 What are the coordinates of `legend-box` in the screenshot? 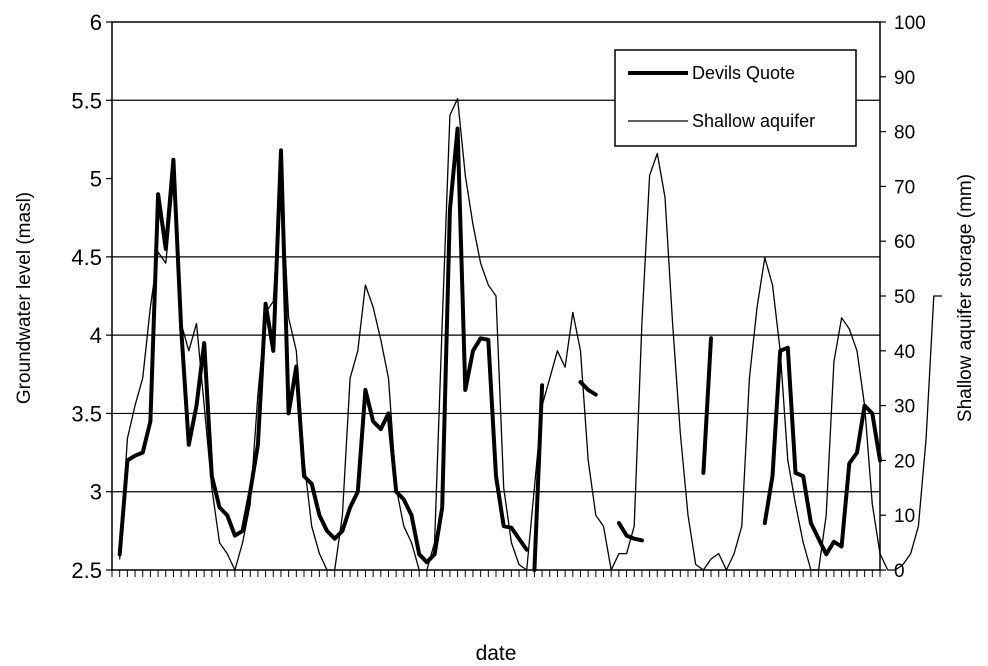 It's located at (735, 98).